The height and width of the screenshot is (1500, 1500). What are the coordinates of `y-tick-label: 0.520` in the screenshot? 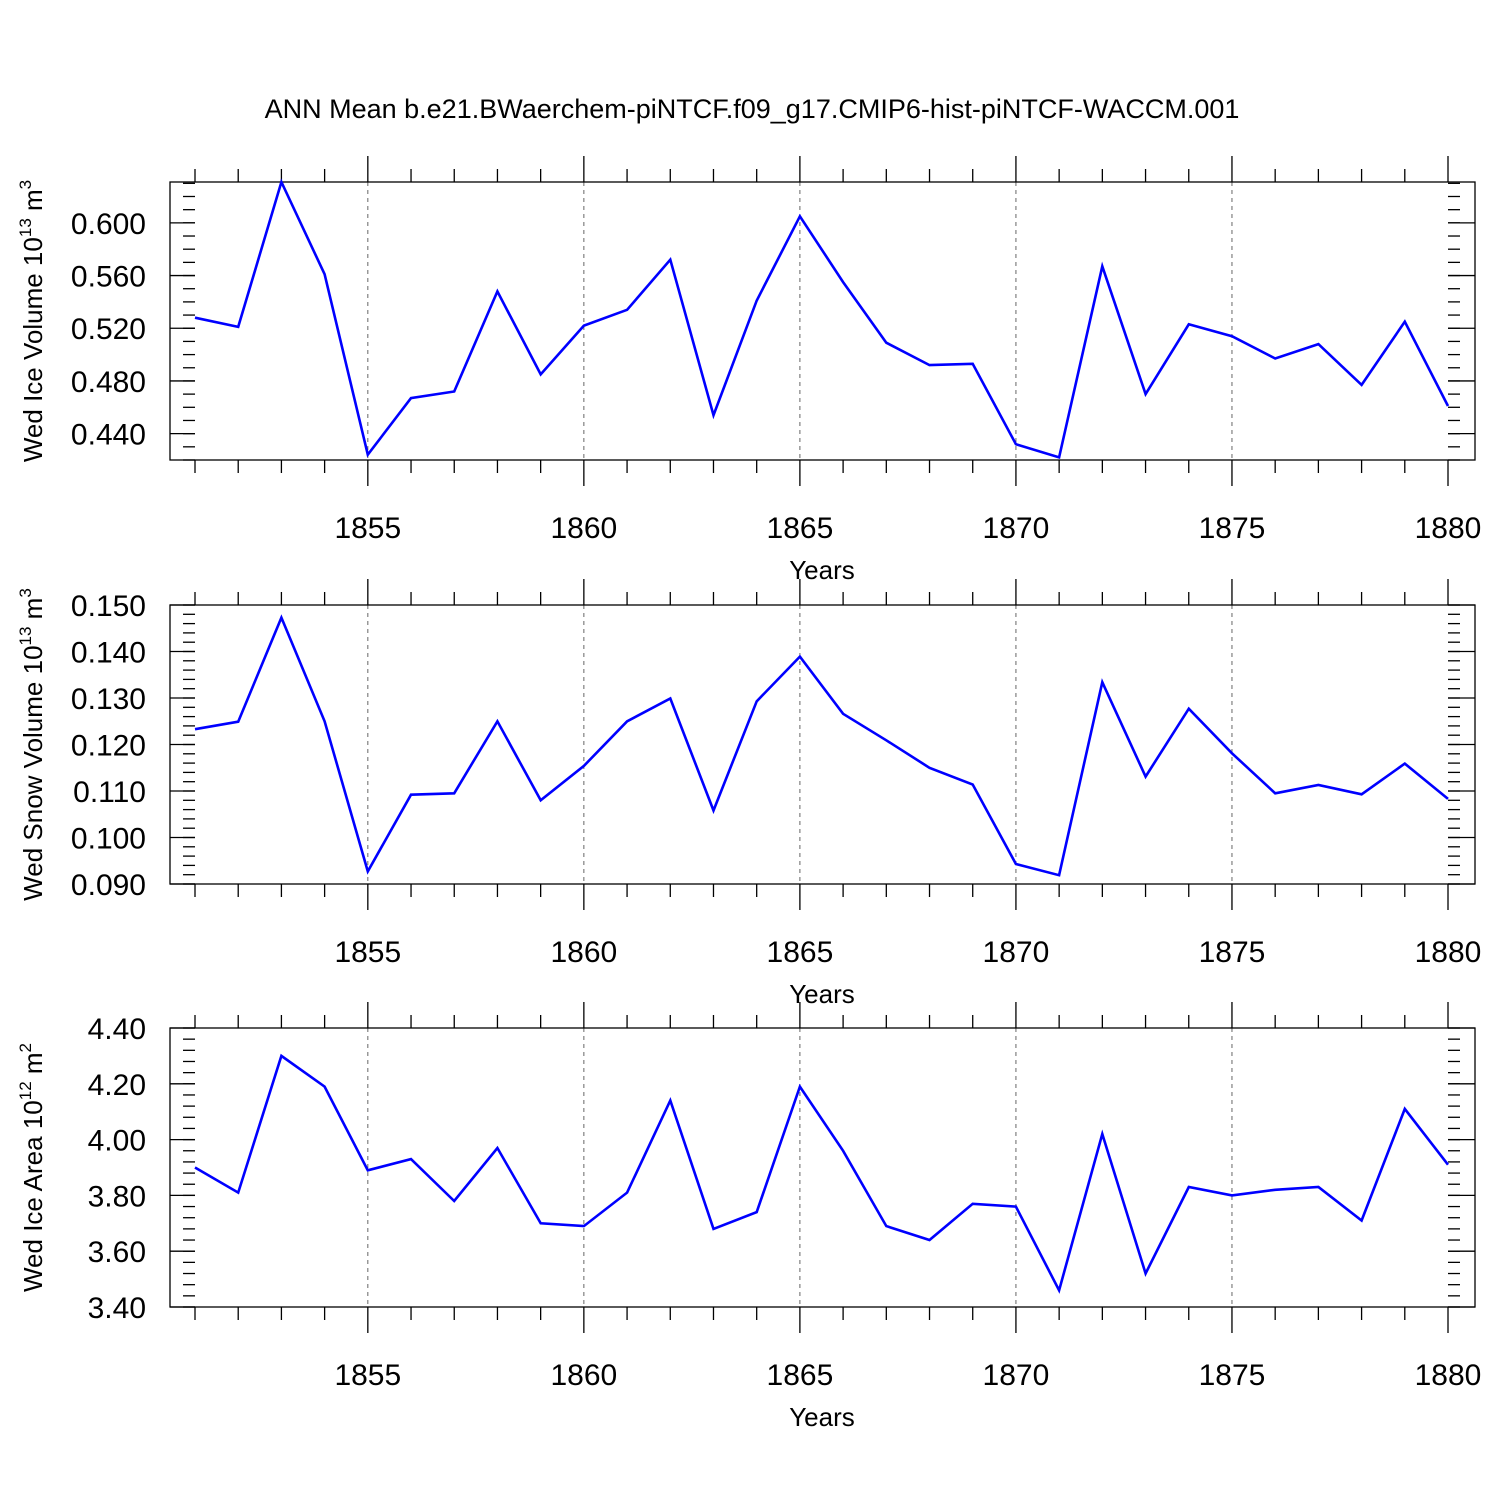 It's located at (108, 329).